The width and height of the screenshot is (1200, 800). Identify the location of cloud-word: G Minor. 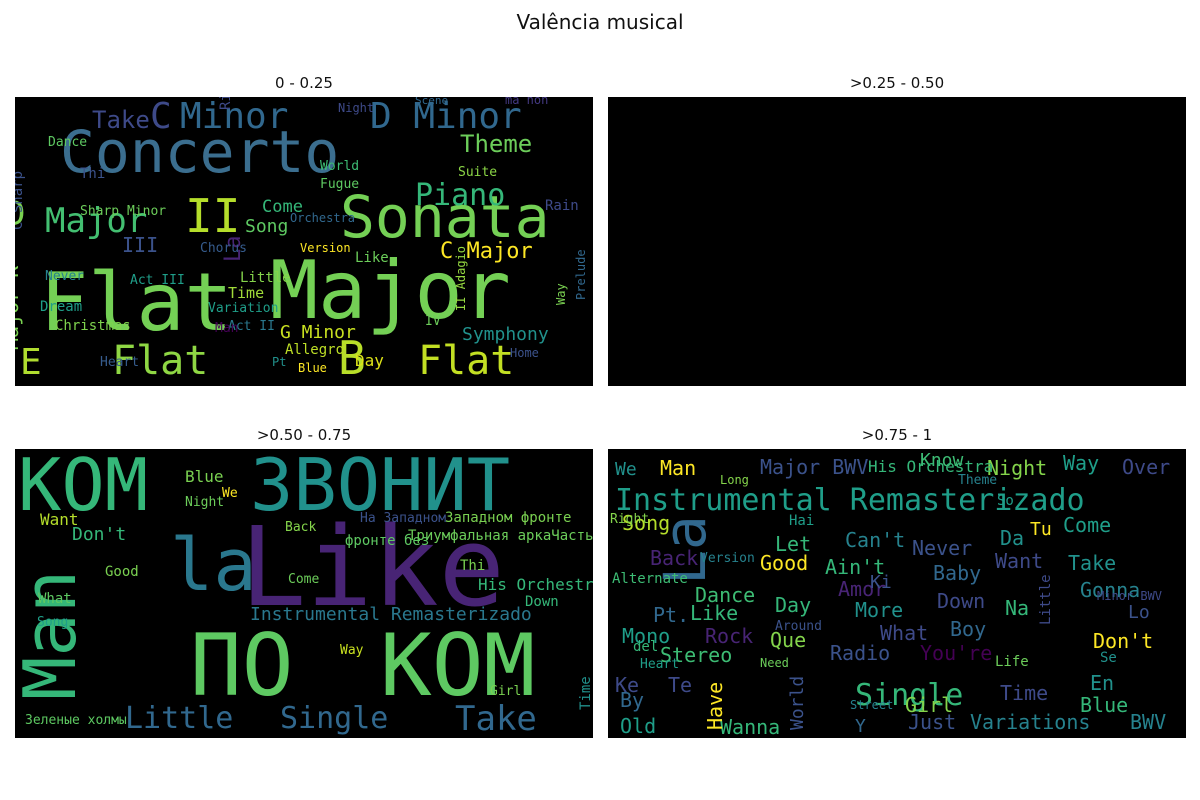
(318, 332).